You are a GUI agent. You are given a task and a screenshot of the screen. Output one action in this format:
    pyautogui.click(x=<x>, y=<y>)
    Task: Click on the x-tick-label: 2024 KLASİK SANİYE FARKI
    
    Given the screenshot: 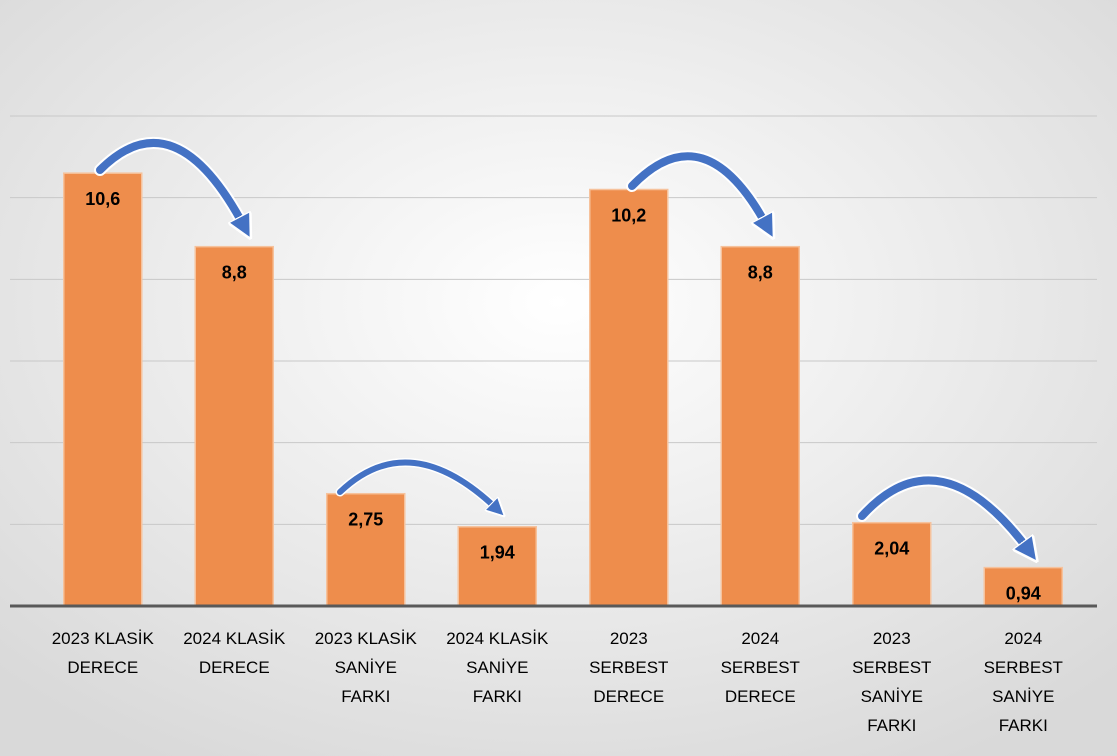 What is the action you would take?
    pyautogui.click(x=497, y=667)
    